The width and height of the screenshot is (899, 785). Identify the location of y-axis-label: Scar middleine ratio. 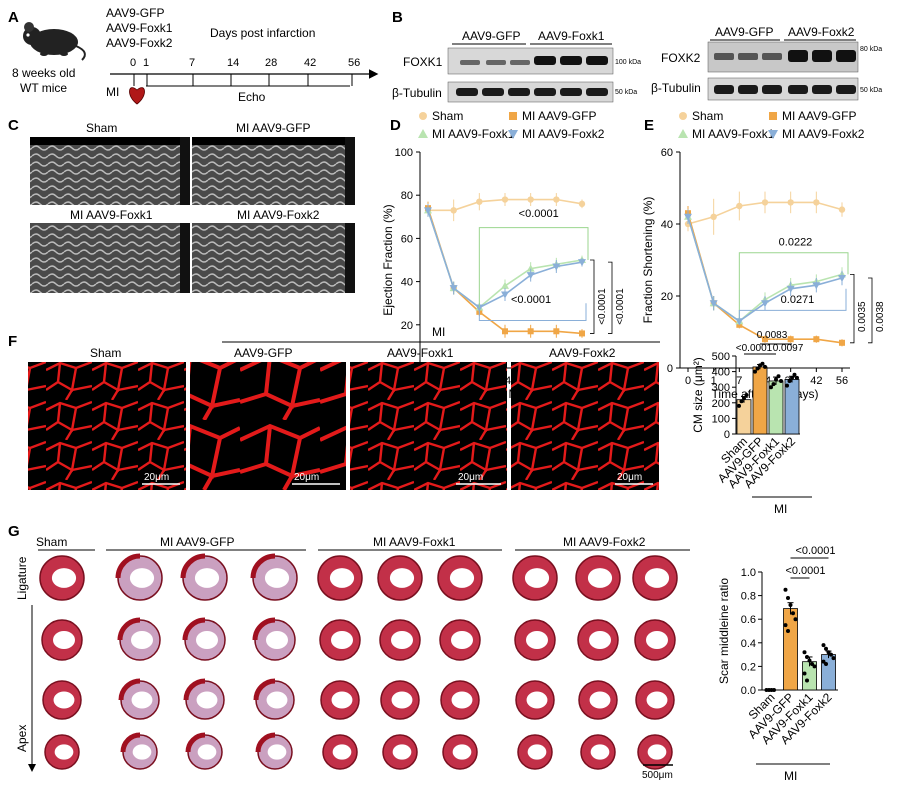
(724, 631).